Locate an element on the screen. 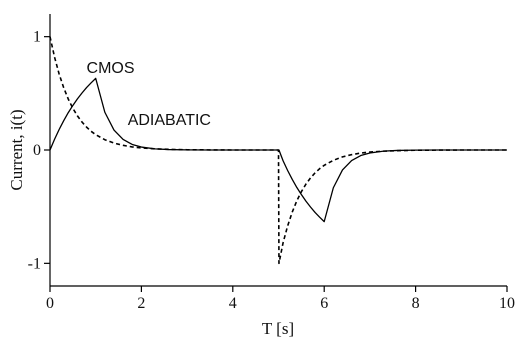  y-tick-label: -1 is located at coordinates (34, 263).